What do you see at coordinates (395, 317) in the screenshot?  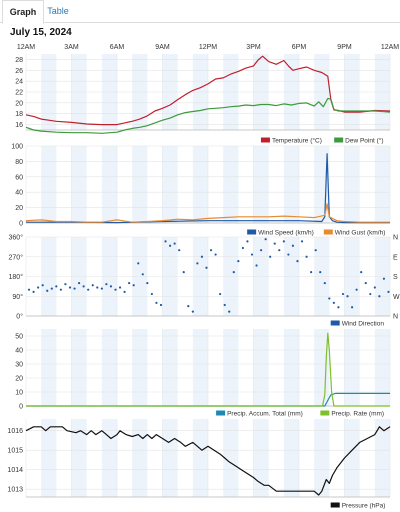 I see `compass-label: N` at bounding box center [395, 317].